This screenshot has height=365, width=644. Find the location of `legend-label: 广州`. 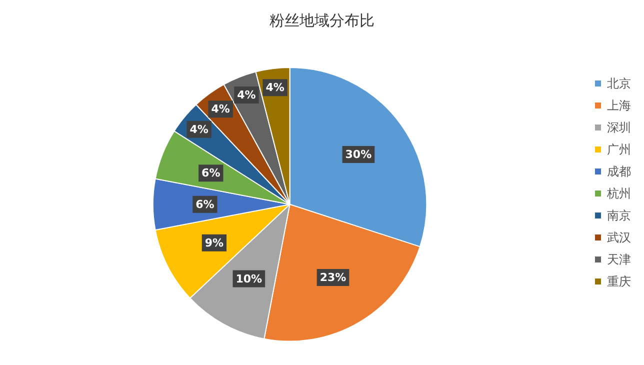

legend-label: 广州 is located at coordinates (619, 149).